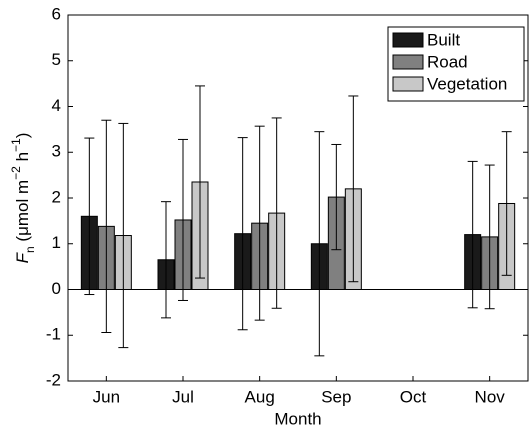 This screenshot has height=437, width=532. I want to click on x-tick-label: Aug, so click(260, 396).